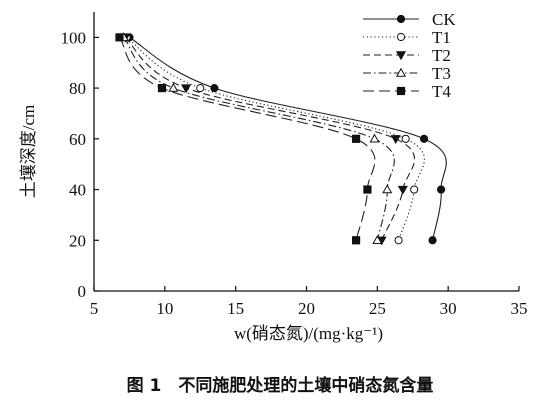 This screenshot has width=560, height=404. Describe the element at coordinates (77, 190) in the screenshot. I see `y-tick-label: 40` at that location.